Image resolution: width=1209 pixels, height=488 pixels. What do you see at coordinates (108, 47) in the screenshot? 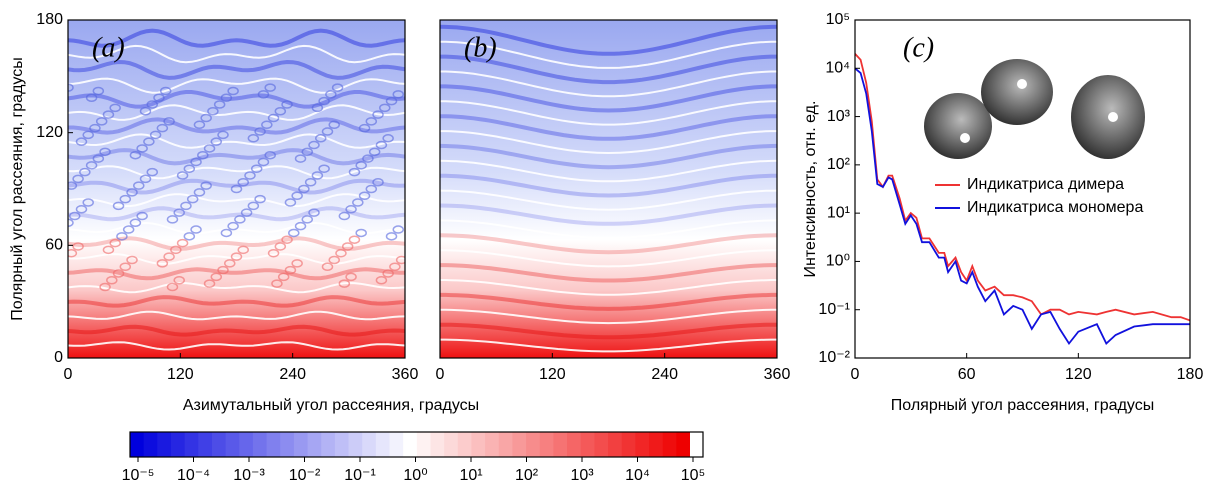
I see `panel-label: (a)` at bounding box center [108, 47].